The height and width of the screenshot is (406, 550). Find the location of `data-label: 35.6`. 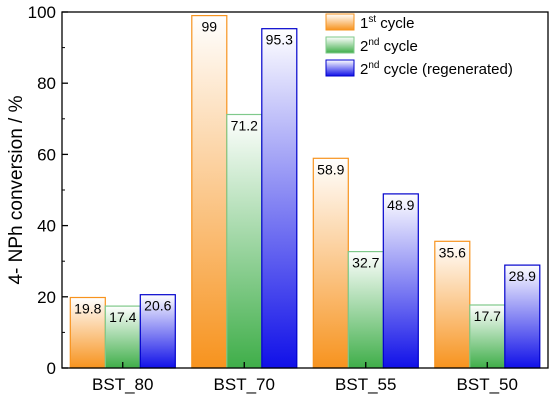

data-label: 35.6 is located at coordinates (452, 252).